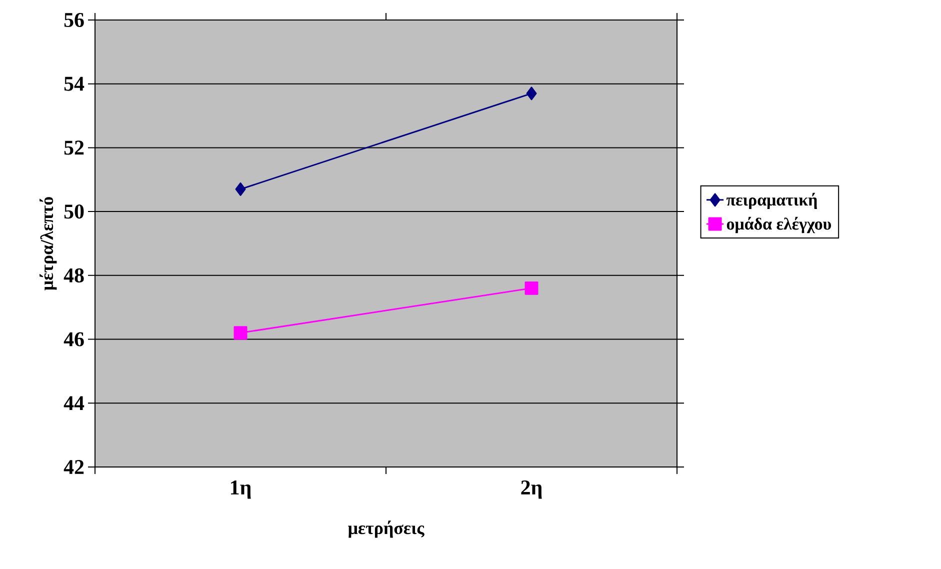  Describe the element at coordinates (74, 147) in the screenshot. I see `y-tick-label: 52` at that location.